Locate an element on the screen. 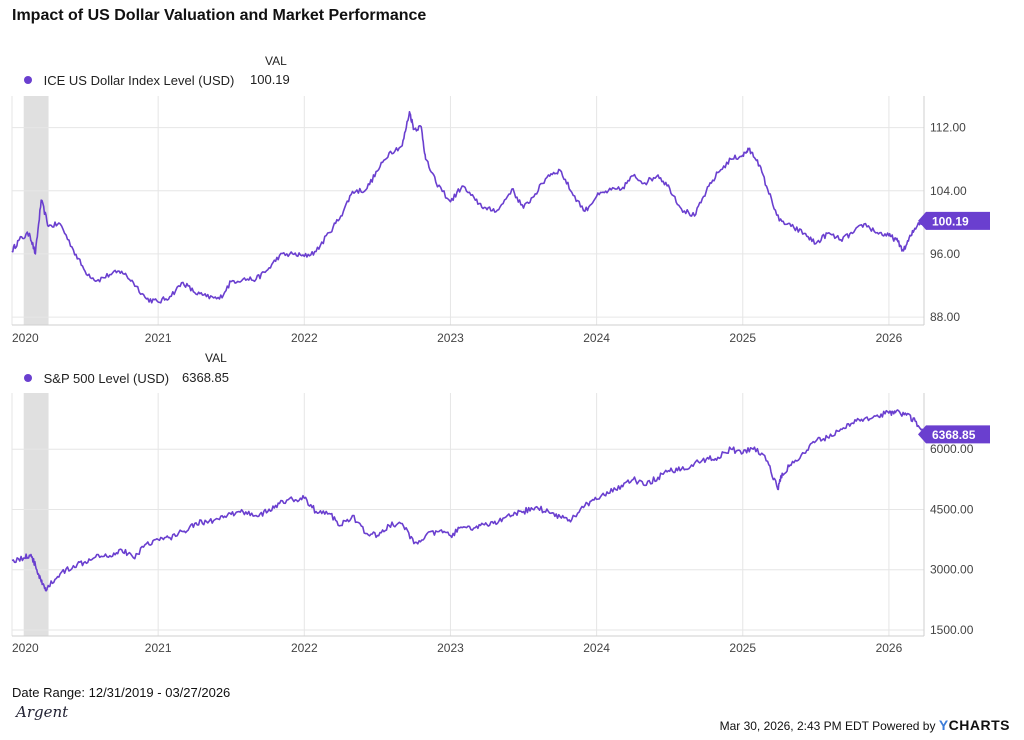 This screenshot has width=1024, height=740. y-tick-label: 112.00 is located at coordinates (948, 128).